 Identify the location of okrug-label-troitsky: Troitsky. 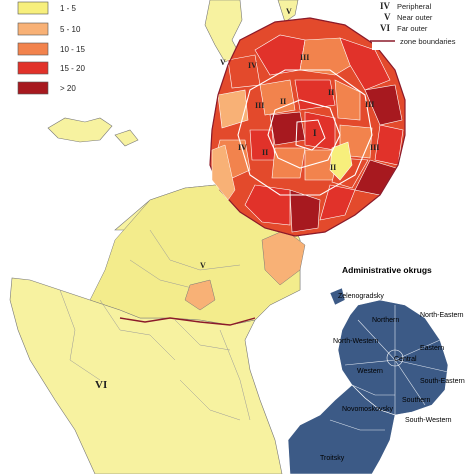
(332, 458).